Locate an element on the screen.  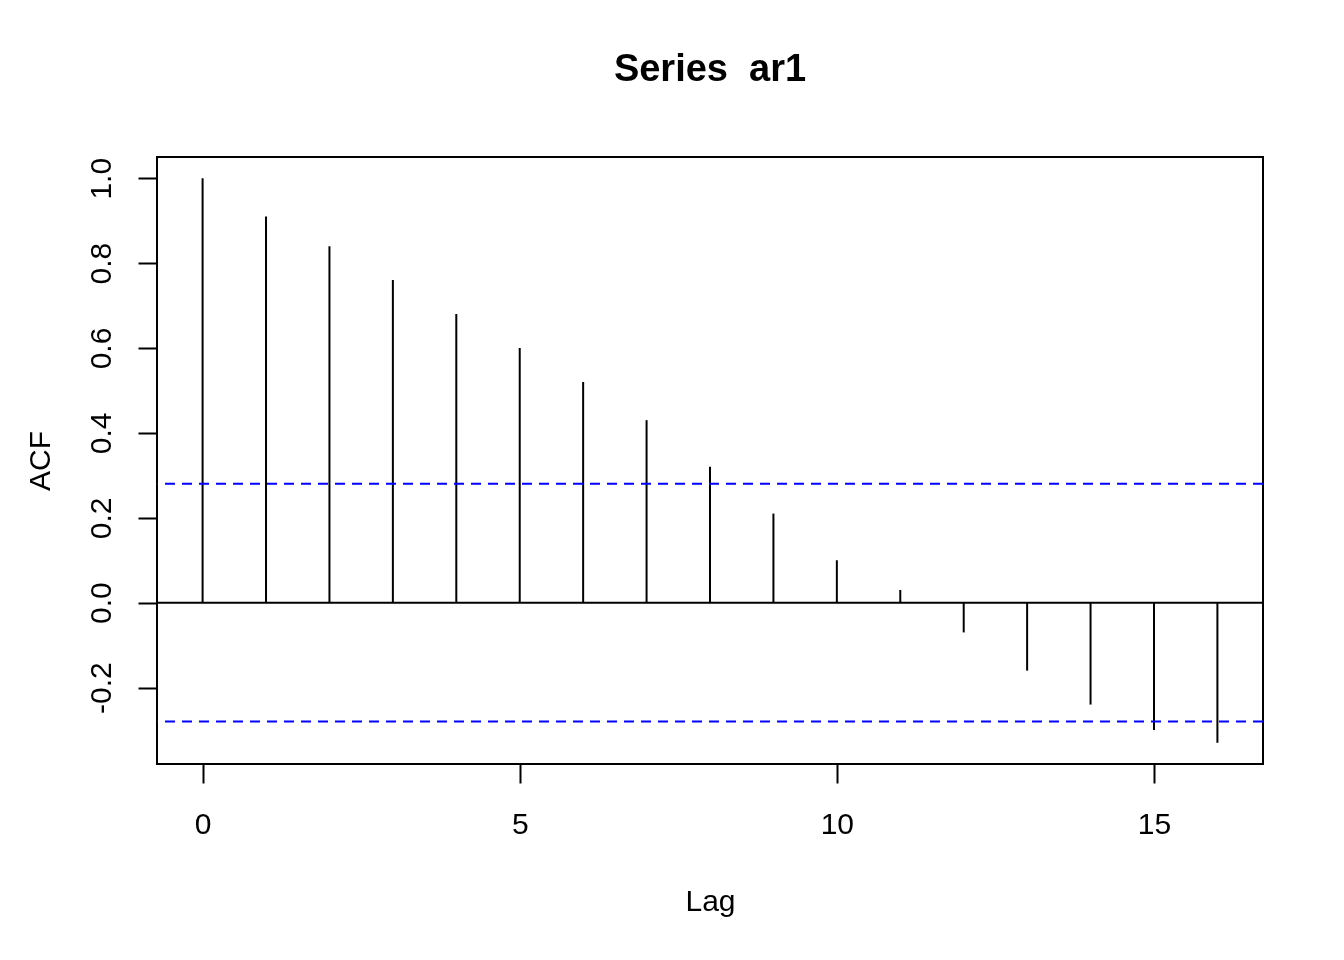
y-tick-label: 0.0 is located at coordinates (100, 603).